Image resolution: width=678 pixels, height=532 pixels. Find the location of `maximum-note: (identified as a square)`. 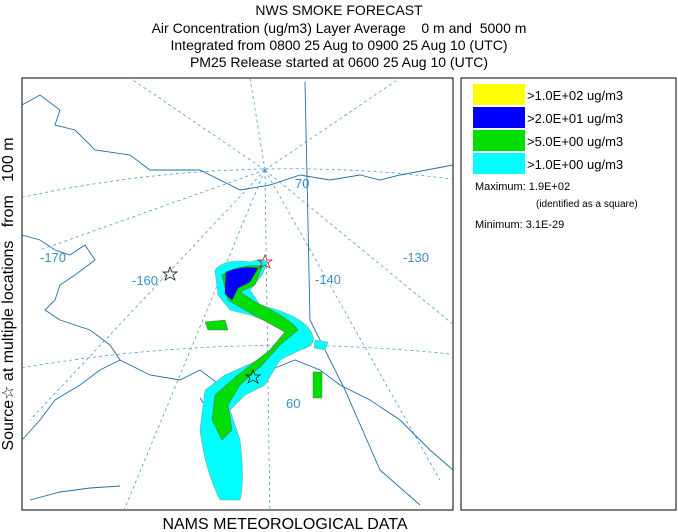

maximum-note: (identified as a square) is located at coordinates (587, 204).